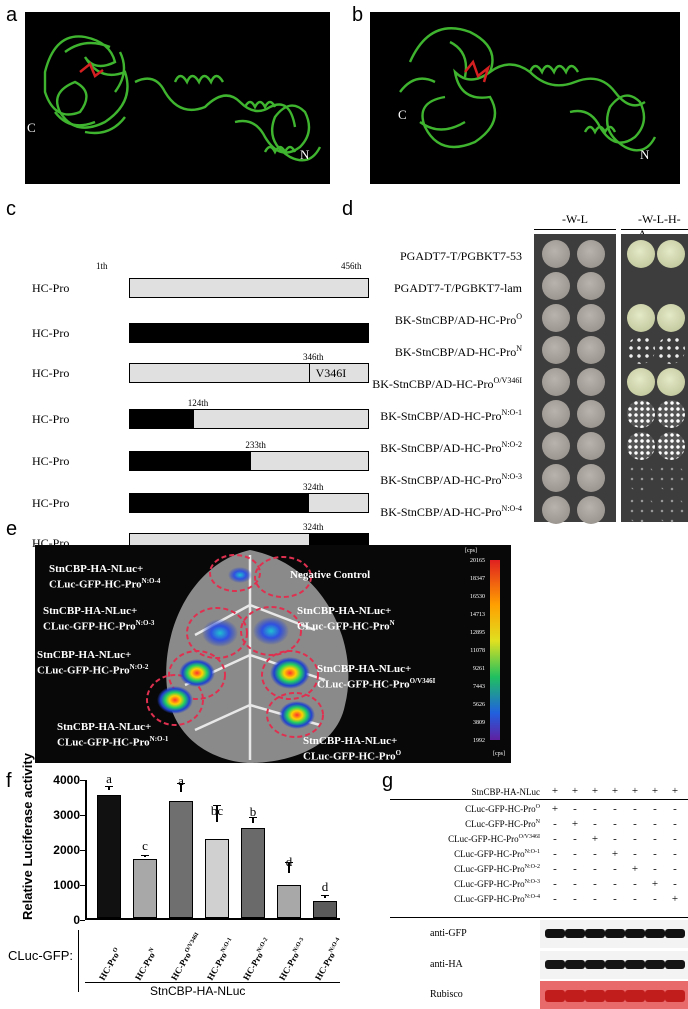 Image resolution: width=688 pixels, height=1009 pixels. Describe the element at coordinates (346, 619) in the screenshot. I see `leaf-label-4: StnCBP-HA-NLuc+ CLuc-GFP-HC-ProN` at that location.